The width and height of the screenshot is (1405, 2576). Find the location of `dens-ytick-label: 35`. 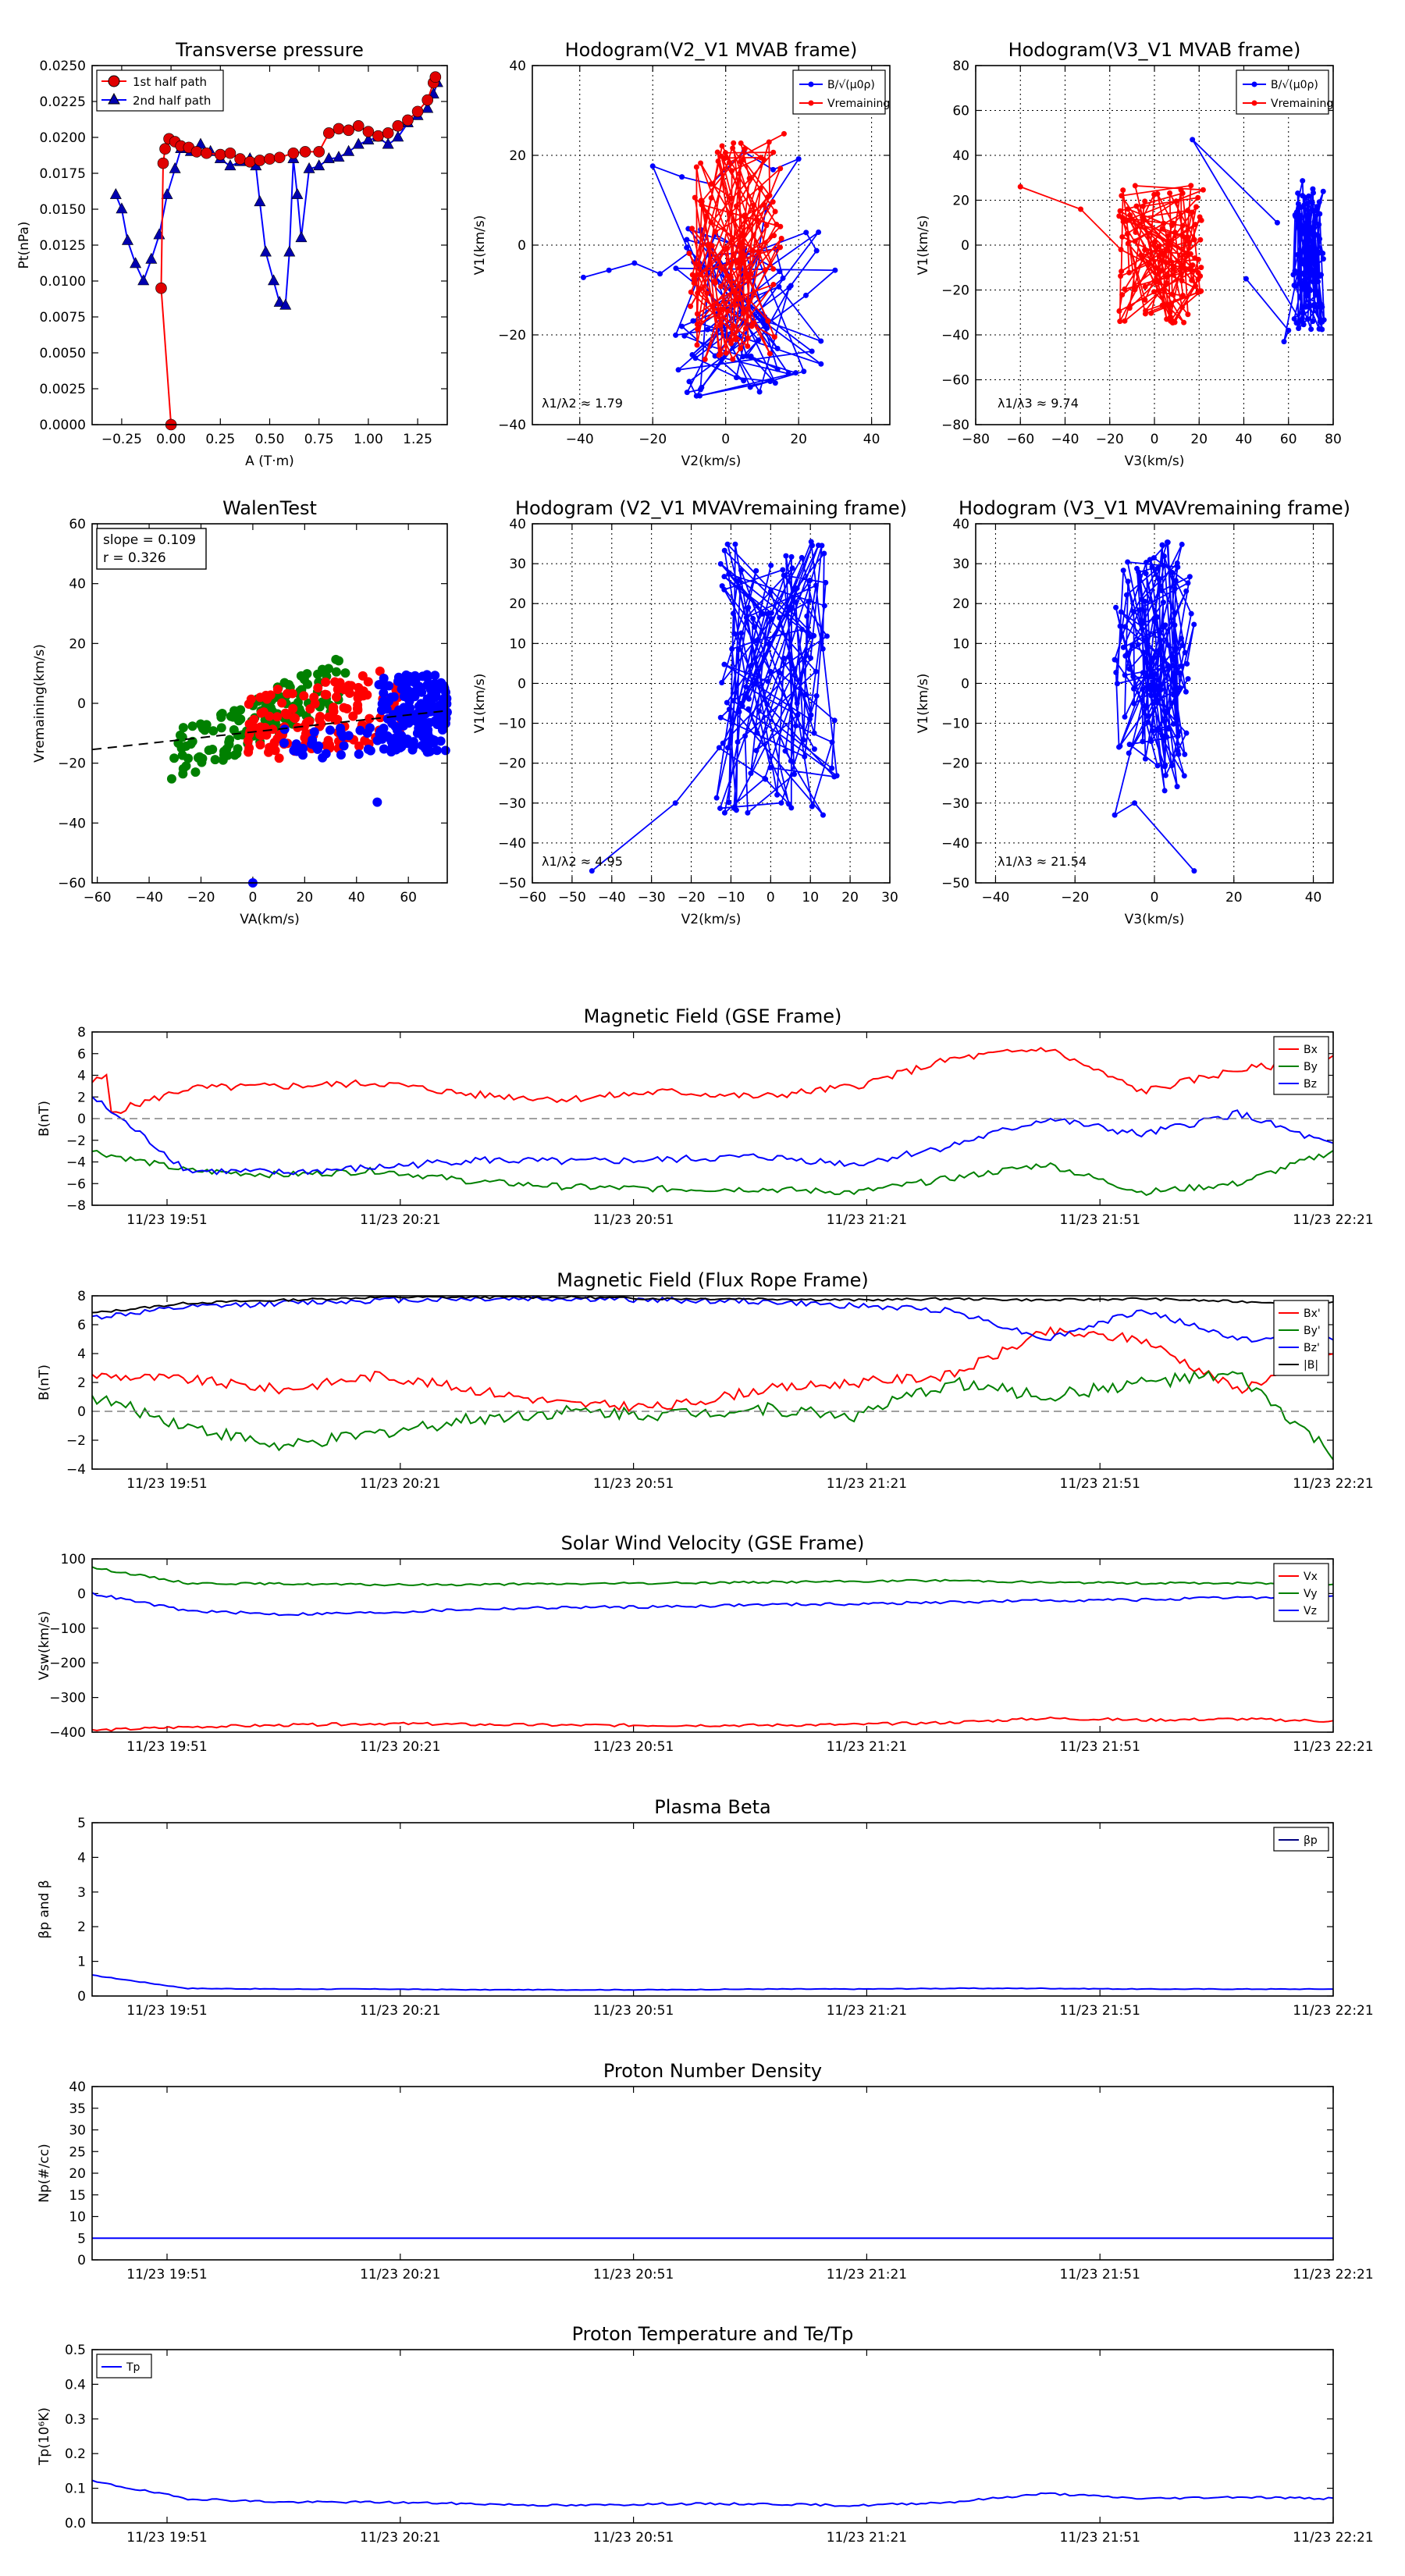

dens-ytick-label: 35 is located at coordinates (77, 2109).